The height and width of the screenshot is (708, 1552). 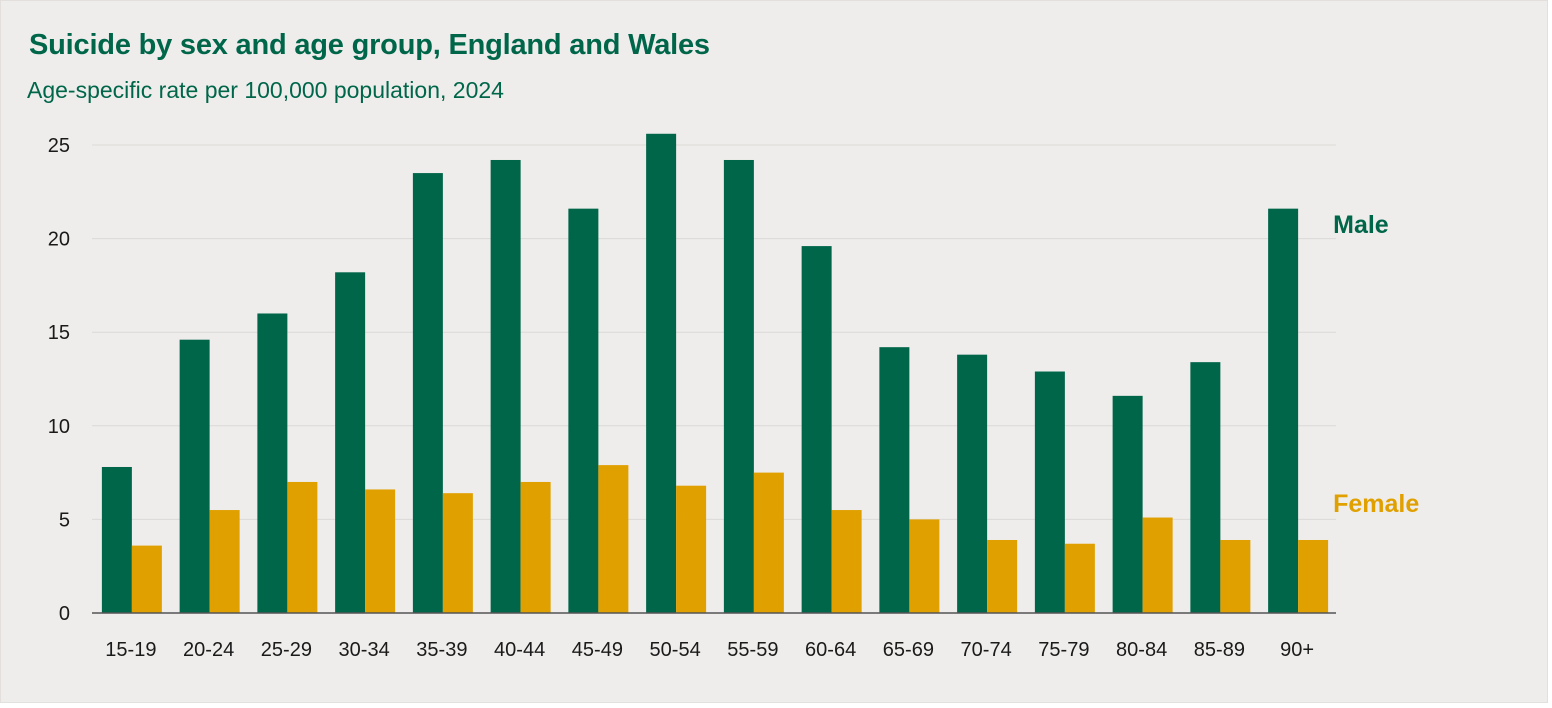 What do you see at coordinates (1297, 650) in the screenshot?
I see `x-tick-label: 90+` at bounding box center [1297, 650].